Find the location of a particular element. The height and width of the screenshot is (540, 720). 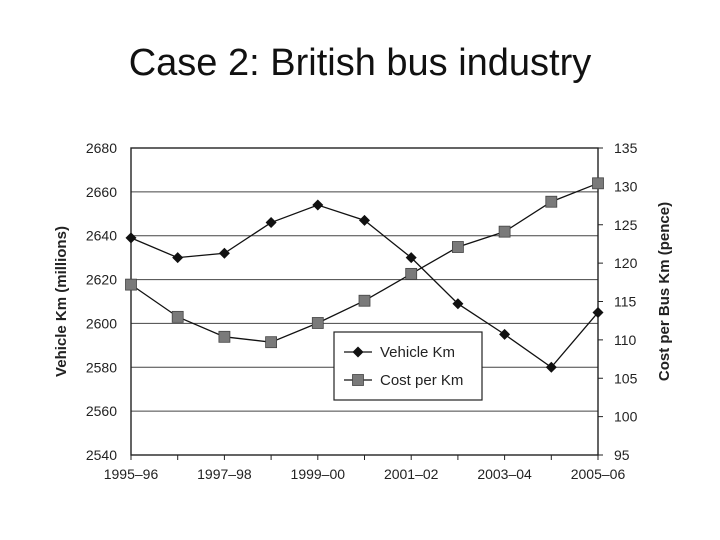

y2-tick-label: 105 is located at coordinates (626, 378).